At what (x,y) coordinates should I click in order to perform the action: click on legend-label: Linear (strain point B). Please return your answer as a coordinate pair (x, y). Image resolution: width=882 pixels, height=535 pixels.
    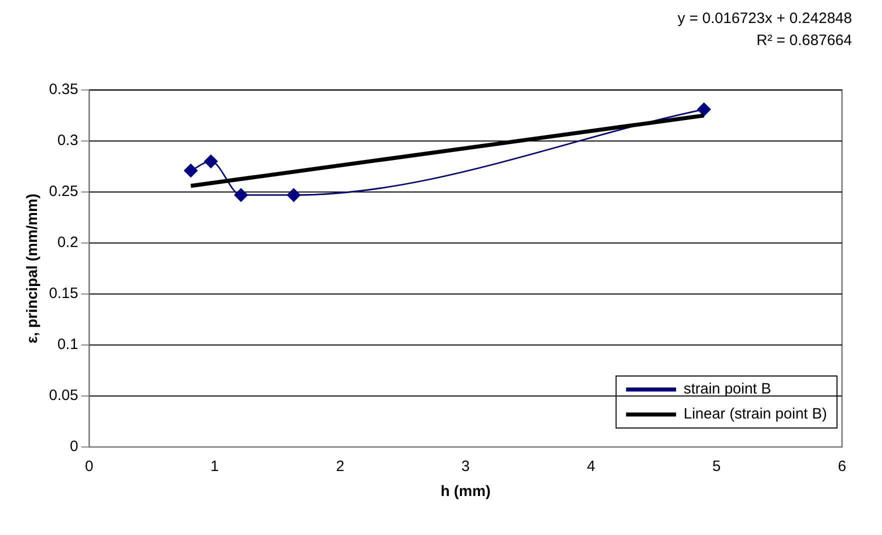
    Looking at the image, I should click on (756, 414).